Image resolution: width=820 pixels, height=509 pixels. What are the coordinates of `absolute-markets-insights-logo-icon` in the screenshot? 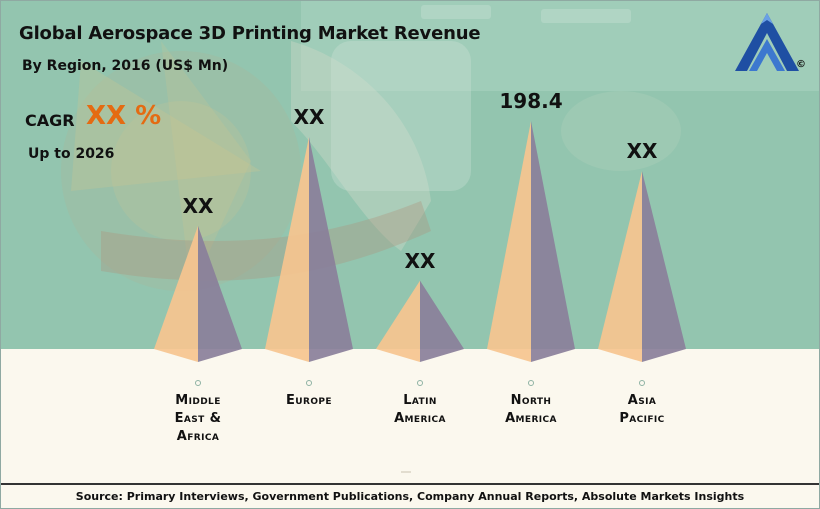 It's located at (767, 42).